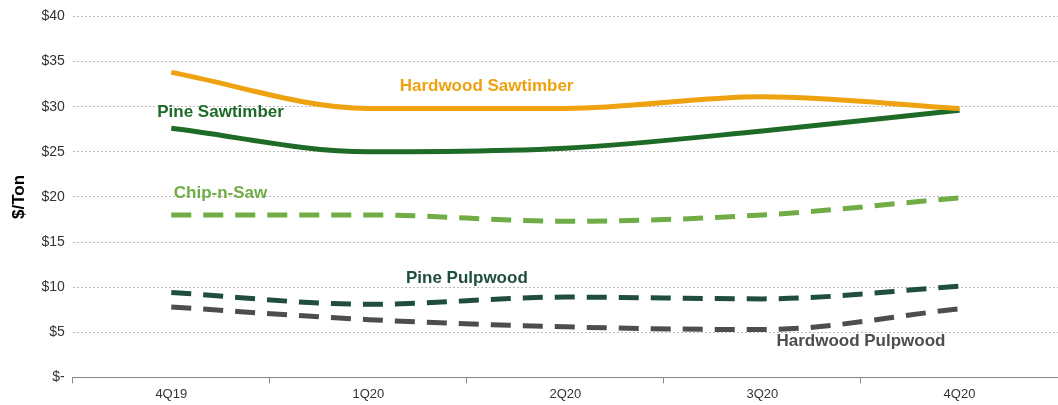 The width and height of the screenshot is (1058, 405). Describe the element at coordinates (53, 195) in the screenshot. I see `y-tick-label: $20` at that location.